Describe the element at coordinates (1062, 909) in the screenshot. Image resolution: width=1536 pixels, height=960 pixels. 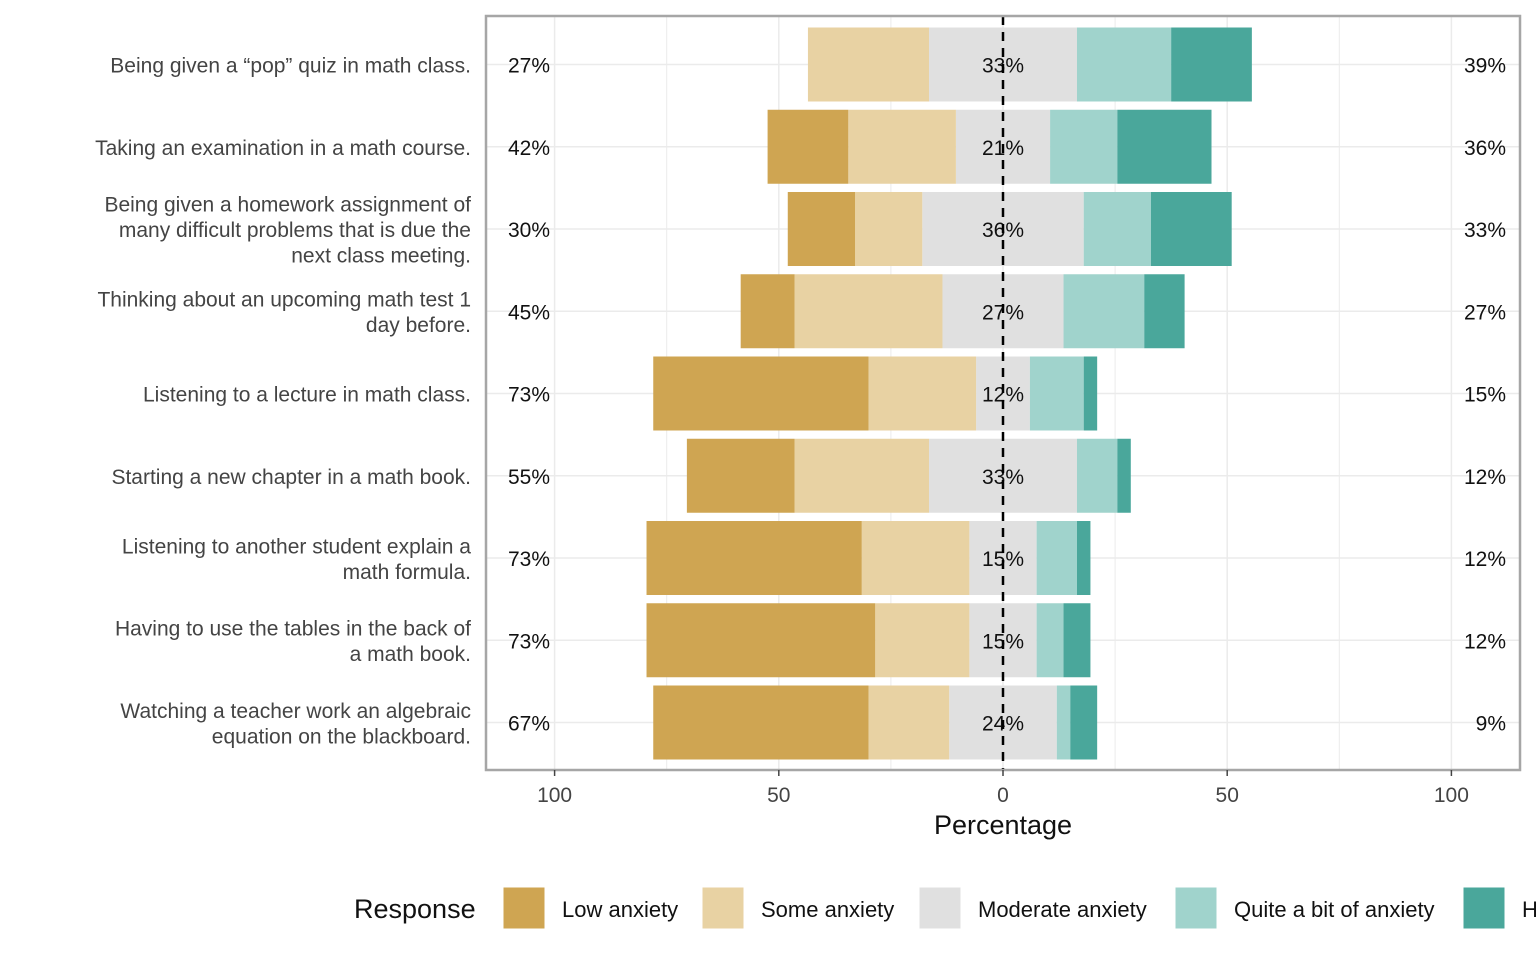
I see `legend-label: Moderate anxiety` at that location.